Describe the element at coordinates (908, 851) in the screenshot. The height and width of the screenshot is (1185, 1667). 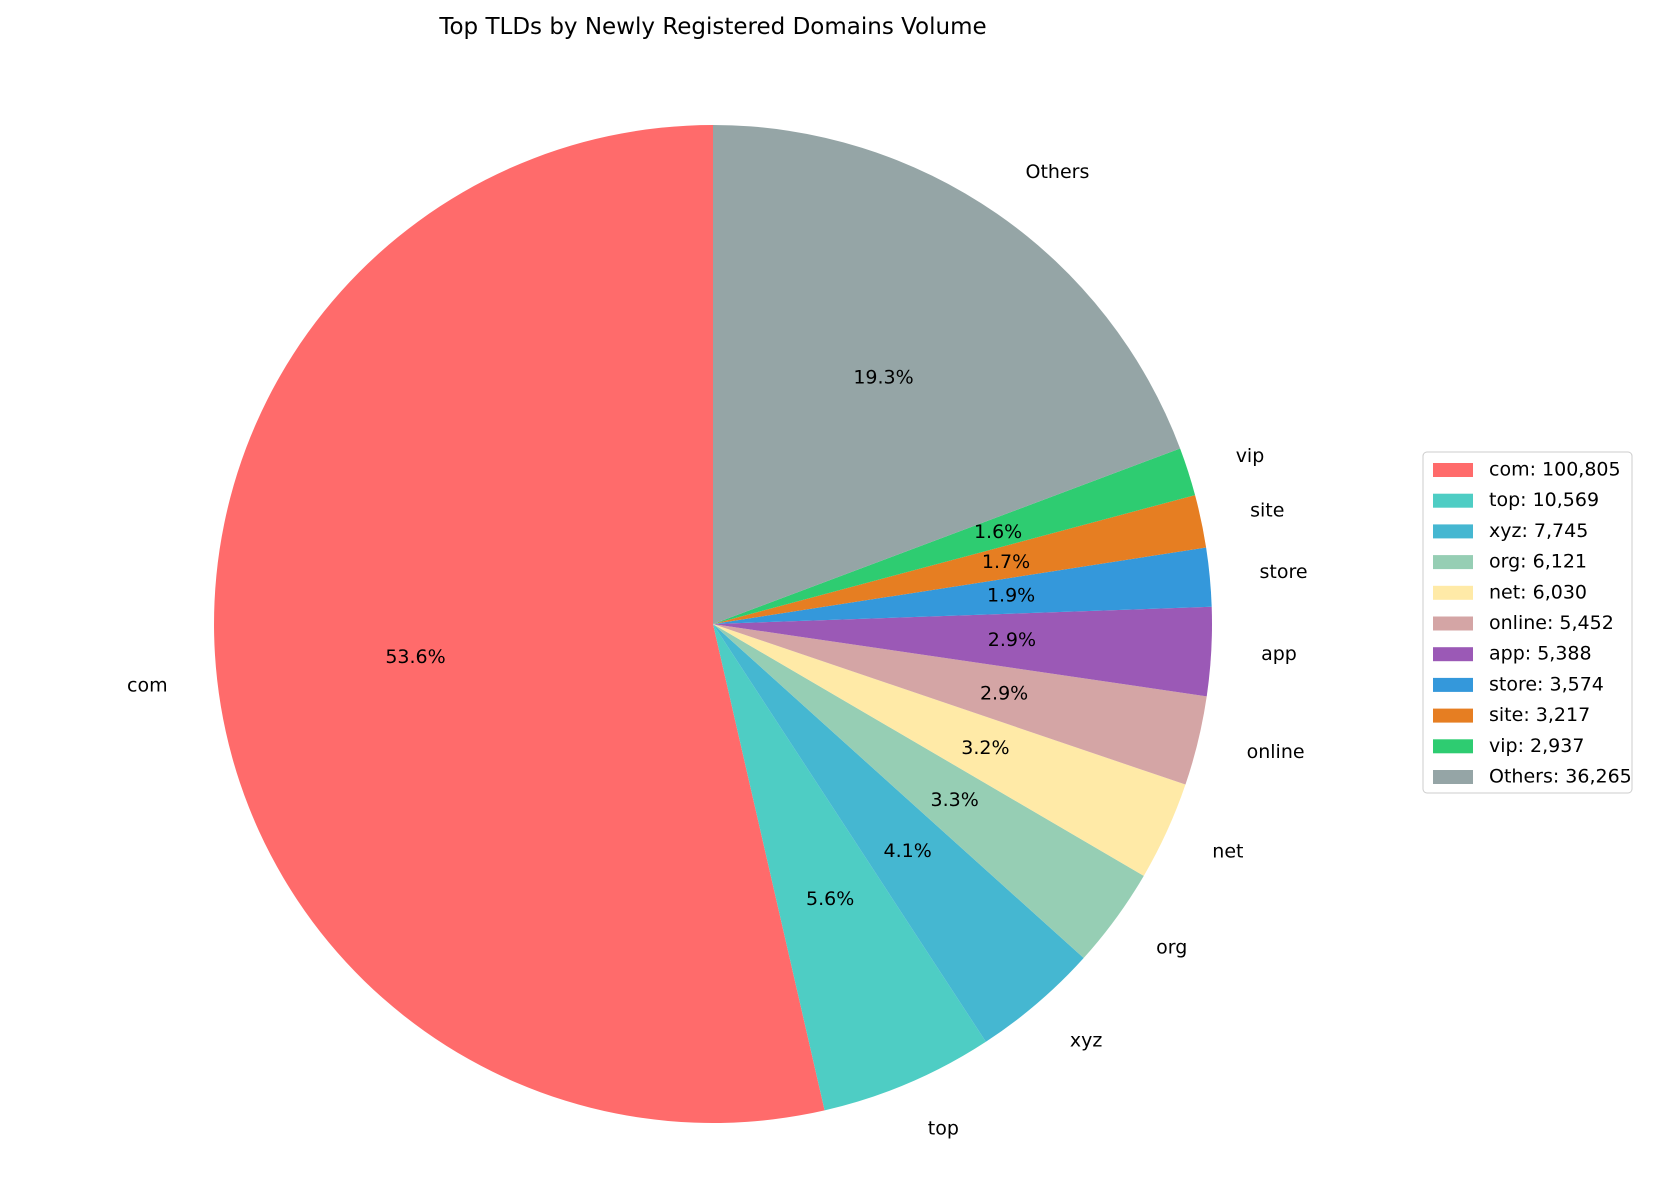
I see `percent-label-xyz: 4.1%` at that location.